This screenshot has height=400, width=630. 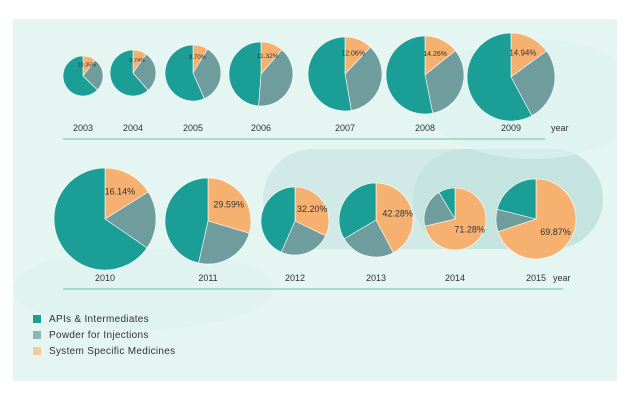 What do you see at coordinates (261, 128) in the screenshot?
I see `year-label-2006: 2006` at bounding box center [261, 128].